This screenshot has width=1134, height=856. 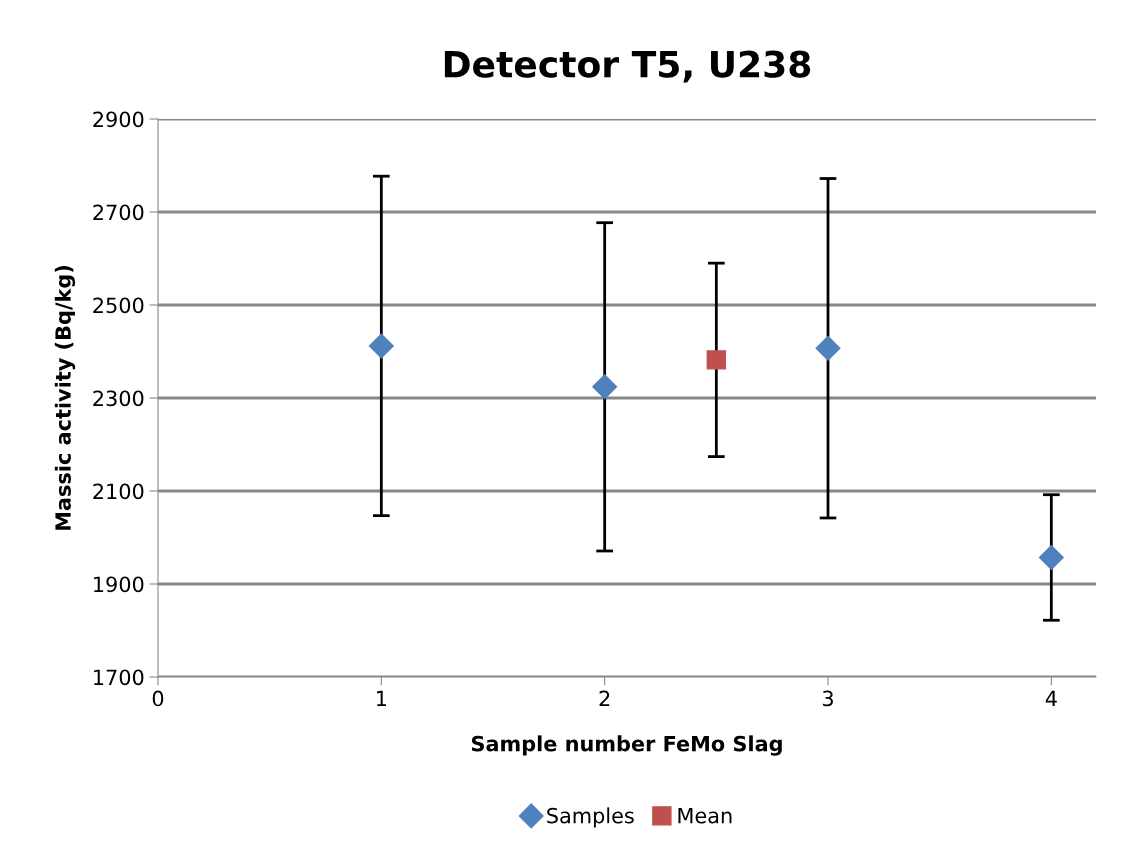 What do you see at coordinates (118, 119) in the screenshot?
I see `y-tick-label: 2900` at bounding box center [118, 119].